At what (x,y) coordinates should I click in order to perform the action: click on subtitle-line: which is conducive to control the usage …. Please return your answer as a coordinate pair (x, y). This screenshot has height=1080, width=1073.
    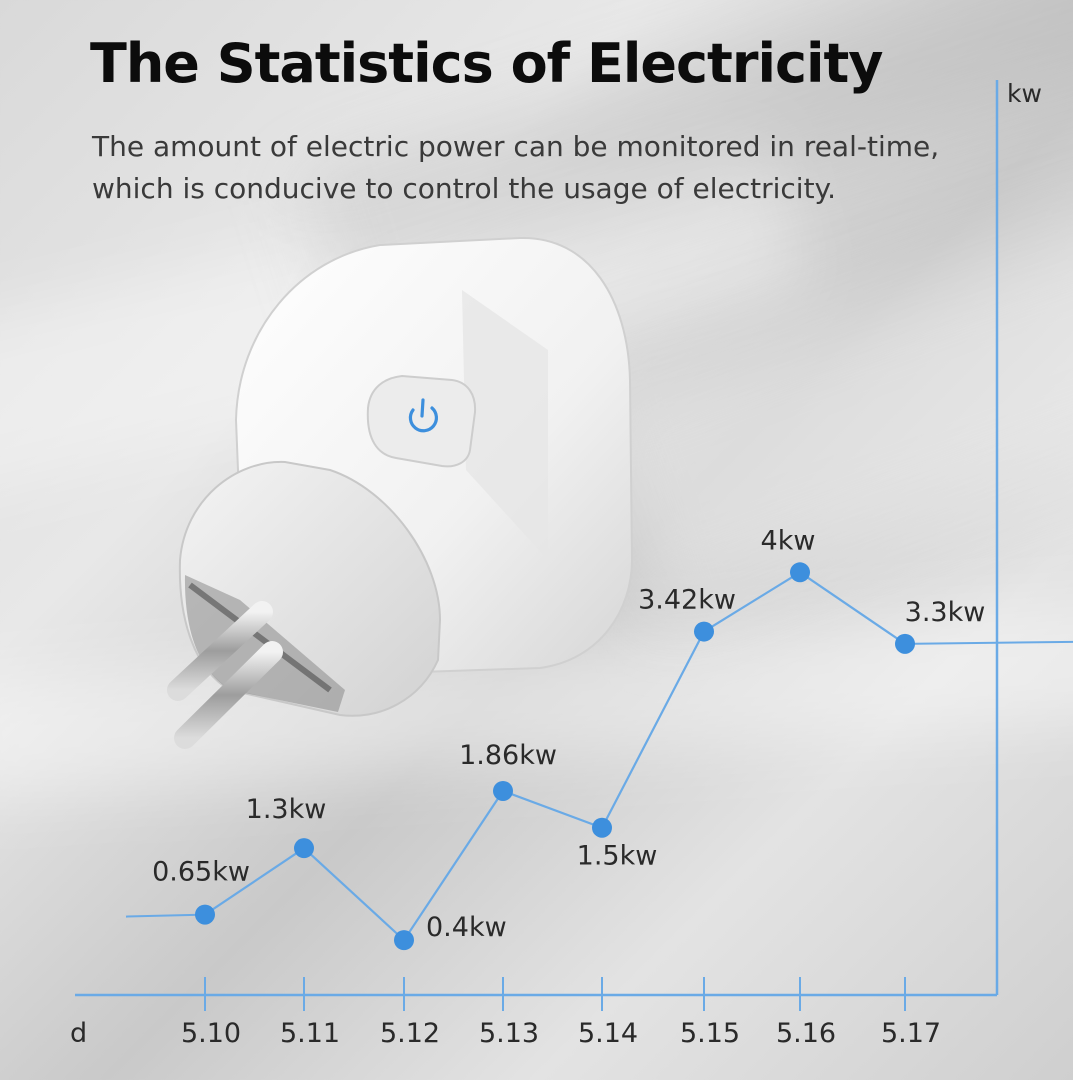
    Looking at the image, I should click on (464, 188).